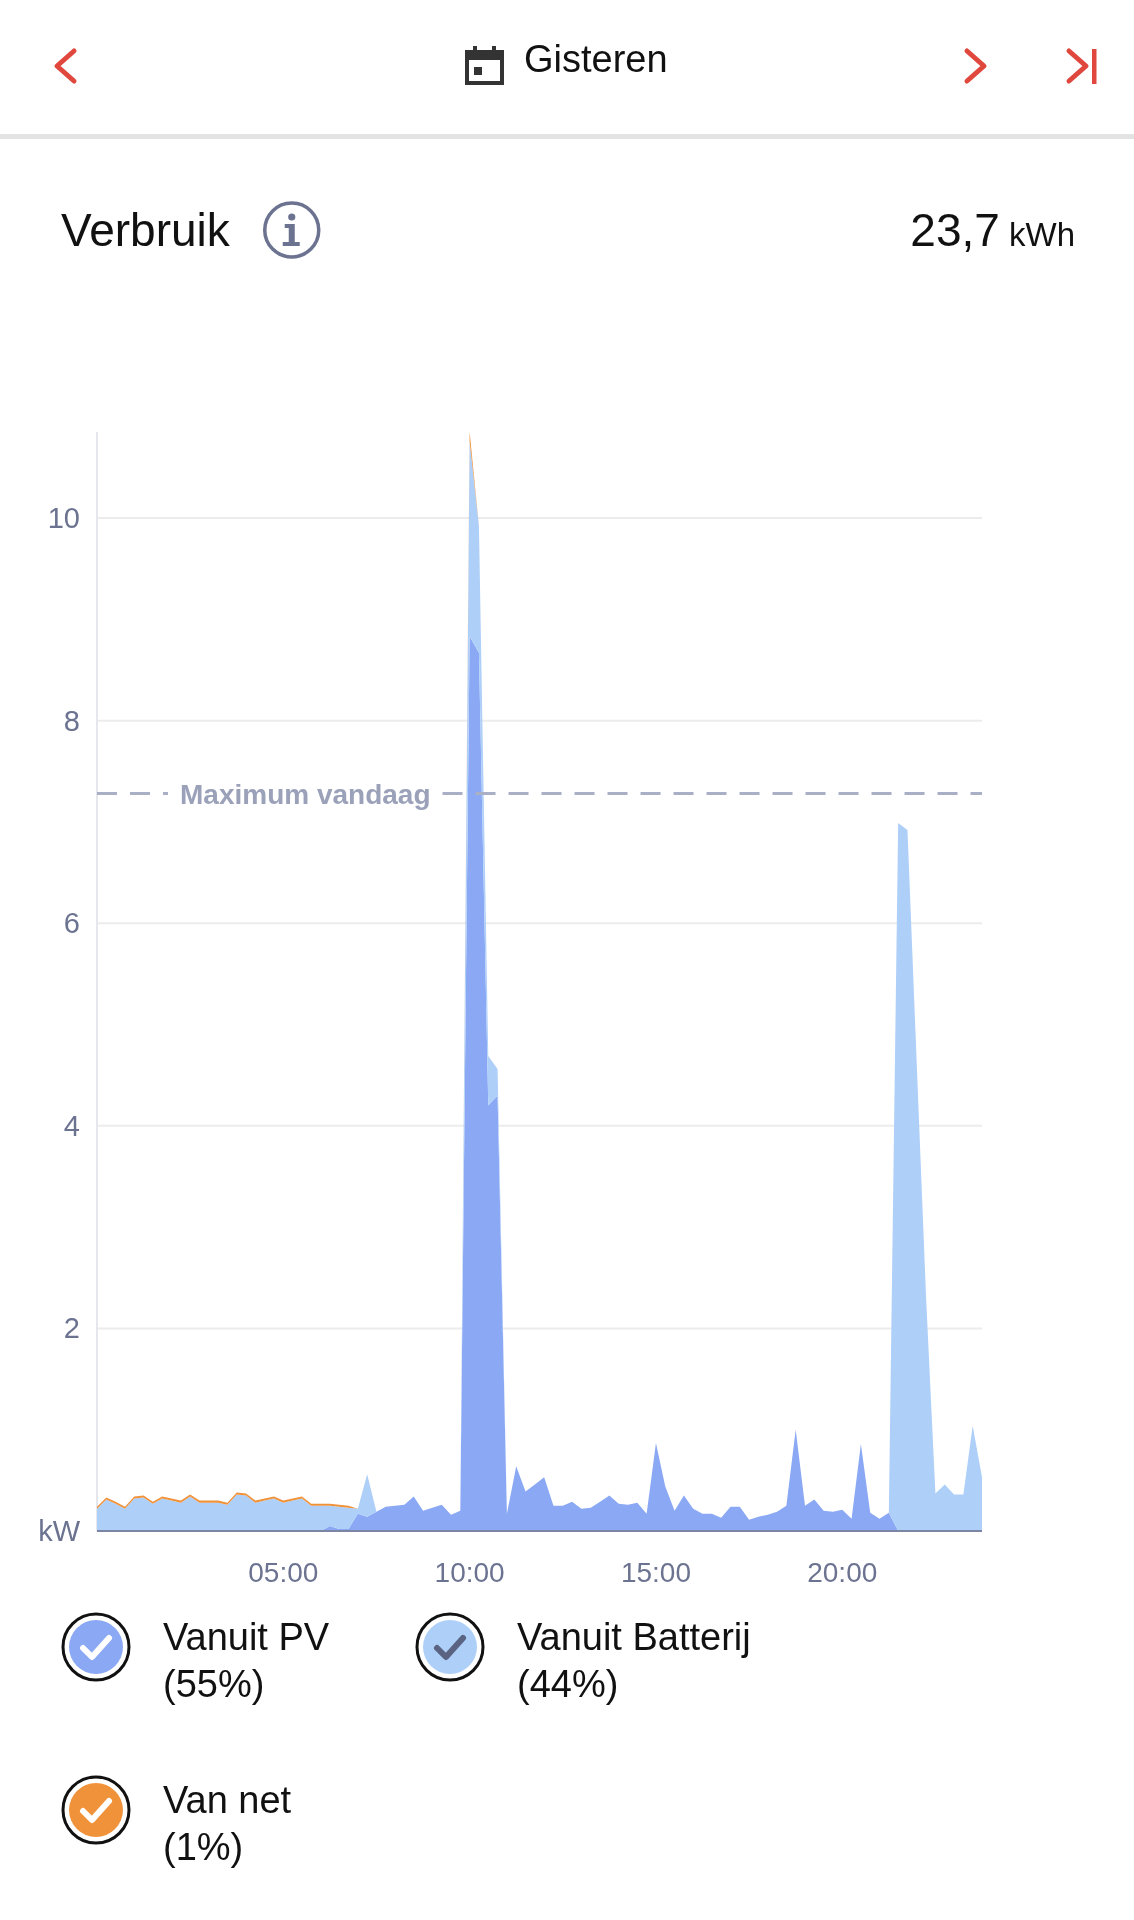  What do you see at coordinates (227, 1823) in the screenshot?
I see `legend-label: Van net (1%)` at bounding box center [227, 1823].